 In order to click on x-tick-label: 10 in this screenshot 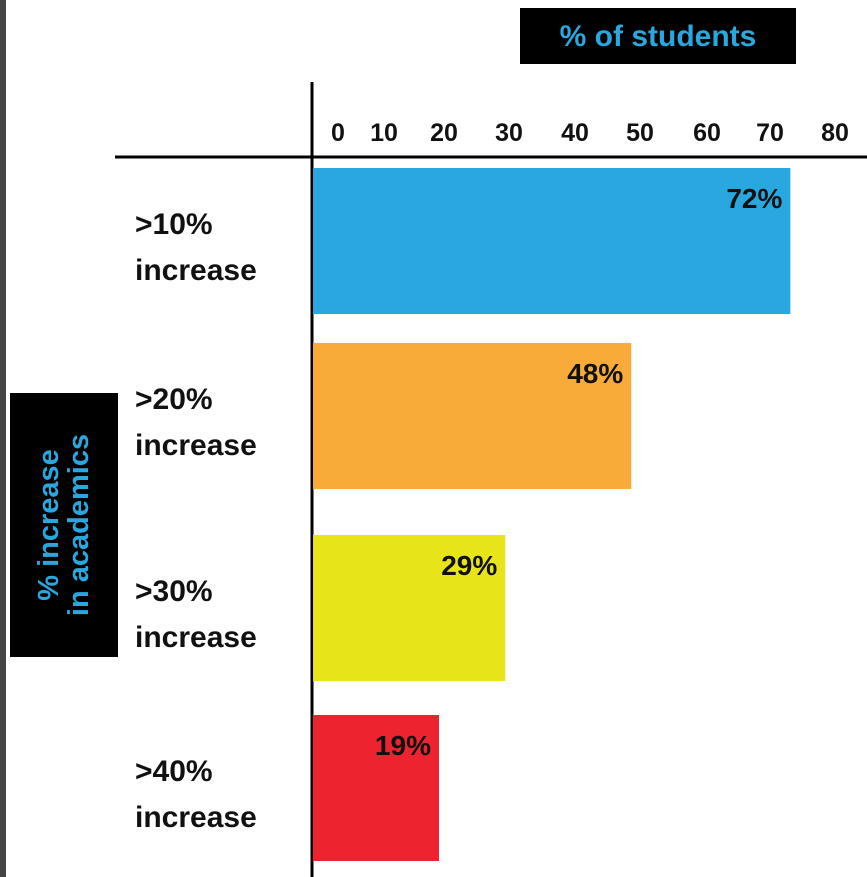, I will do `click(384, 133)`.